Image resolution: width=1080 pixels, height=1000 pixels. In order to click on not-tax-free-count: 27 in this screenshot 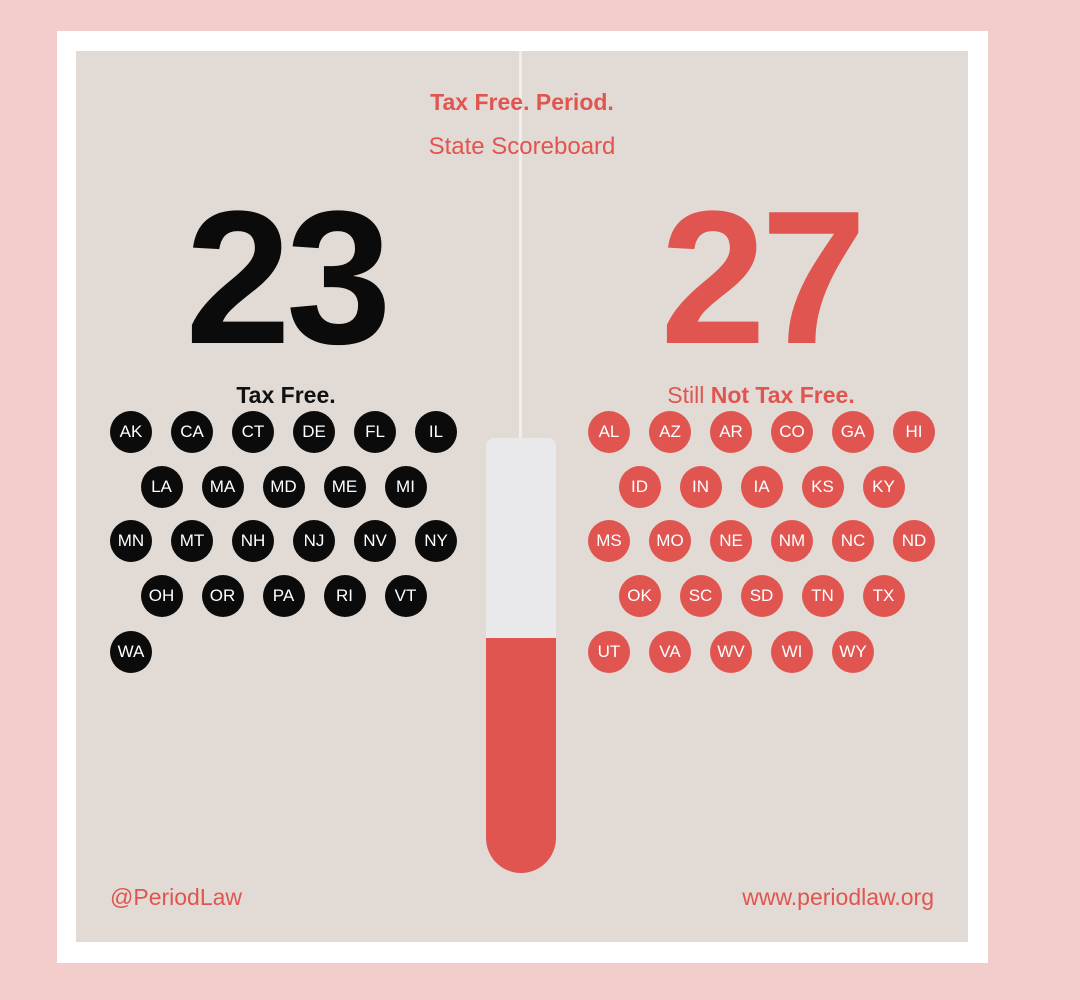, I will do `click(763, 278)`.